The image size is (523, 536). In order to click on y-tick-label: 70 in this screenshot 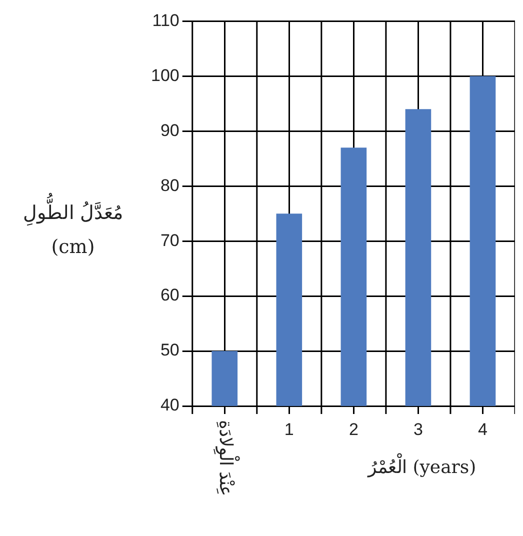, I will do `click(170, 240)`.